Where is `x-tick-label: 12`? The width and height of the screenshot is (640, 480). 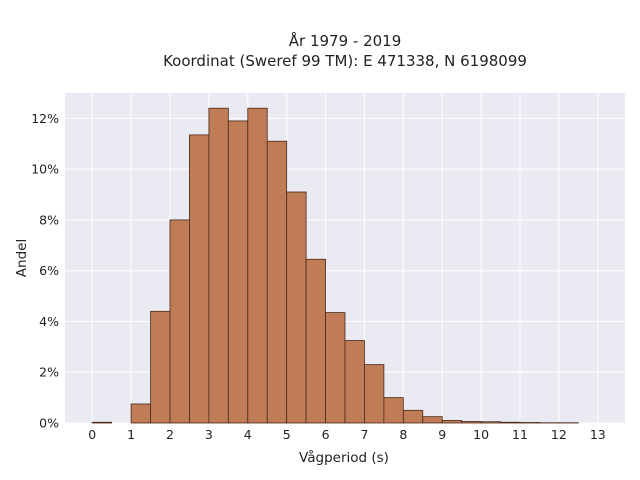
x-tick-label: 12 is located at coordinates (559, 434).